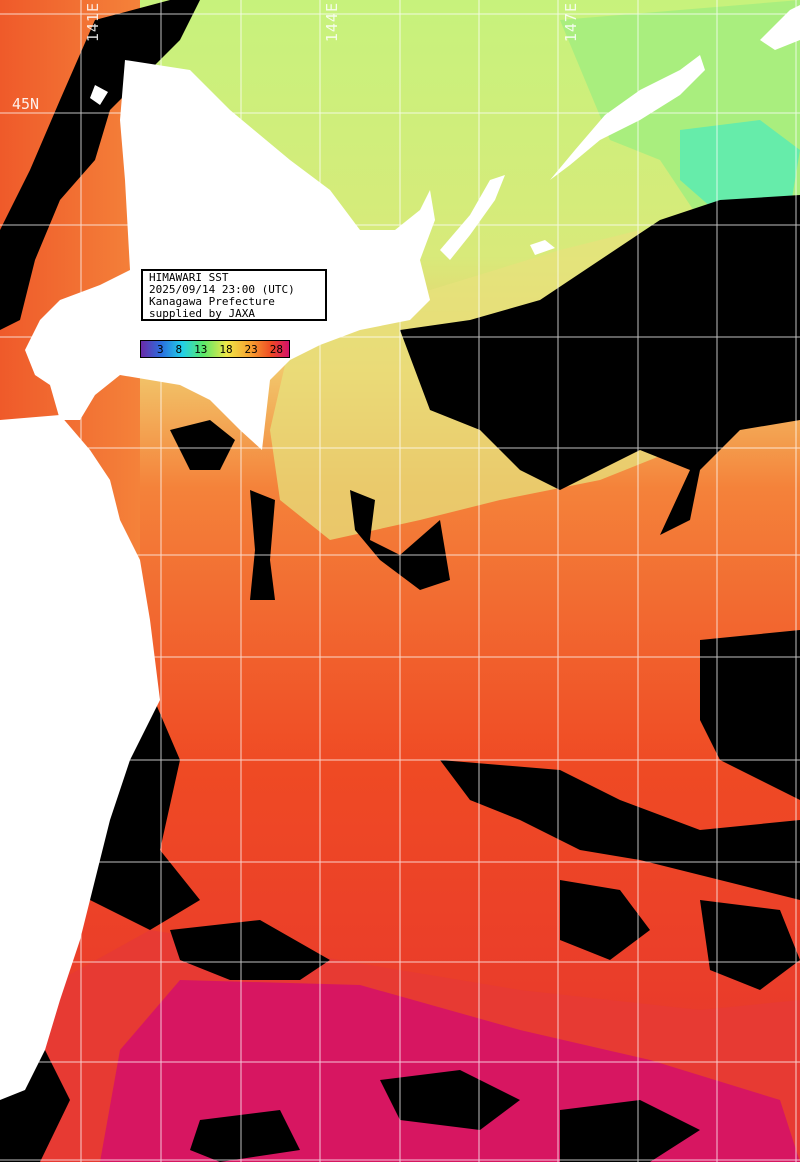 The image size is (800, 1162). I want to click on observation-time: 2025/09/14 23:00 (UTC), so click(222, 289).